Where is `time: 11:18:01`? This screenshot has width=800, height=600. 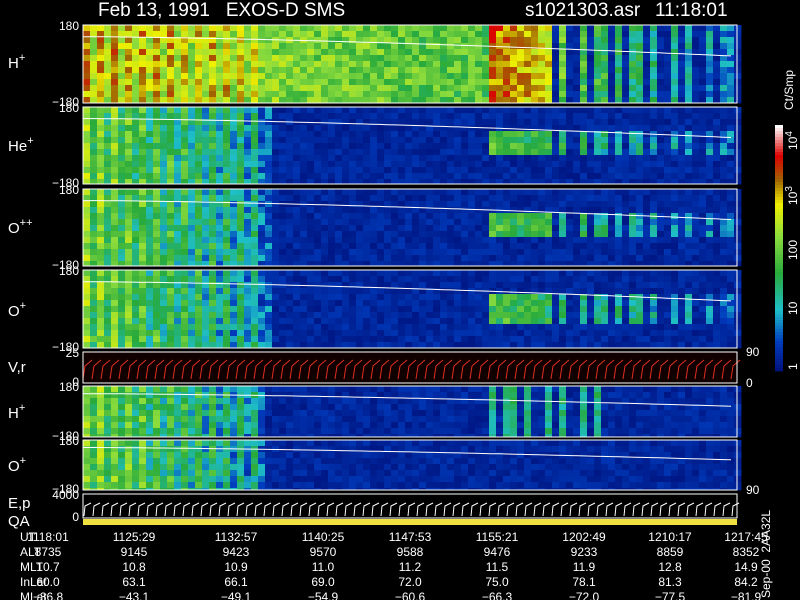
time: 11:18:01 is located at coordinates (691, 10).